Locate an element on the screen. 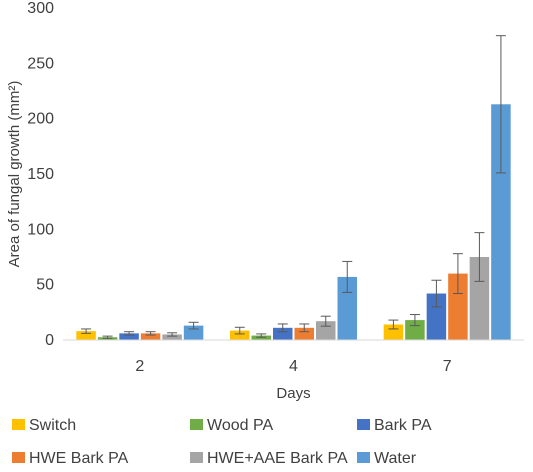 The height and width of the screenshot is (472, 533). y-tick-label: 150 is located at coordinates (40, 174).